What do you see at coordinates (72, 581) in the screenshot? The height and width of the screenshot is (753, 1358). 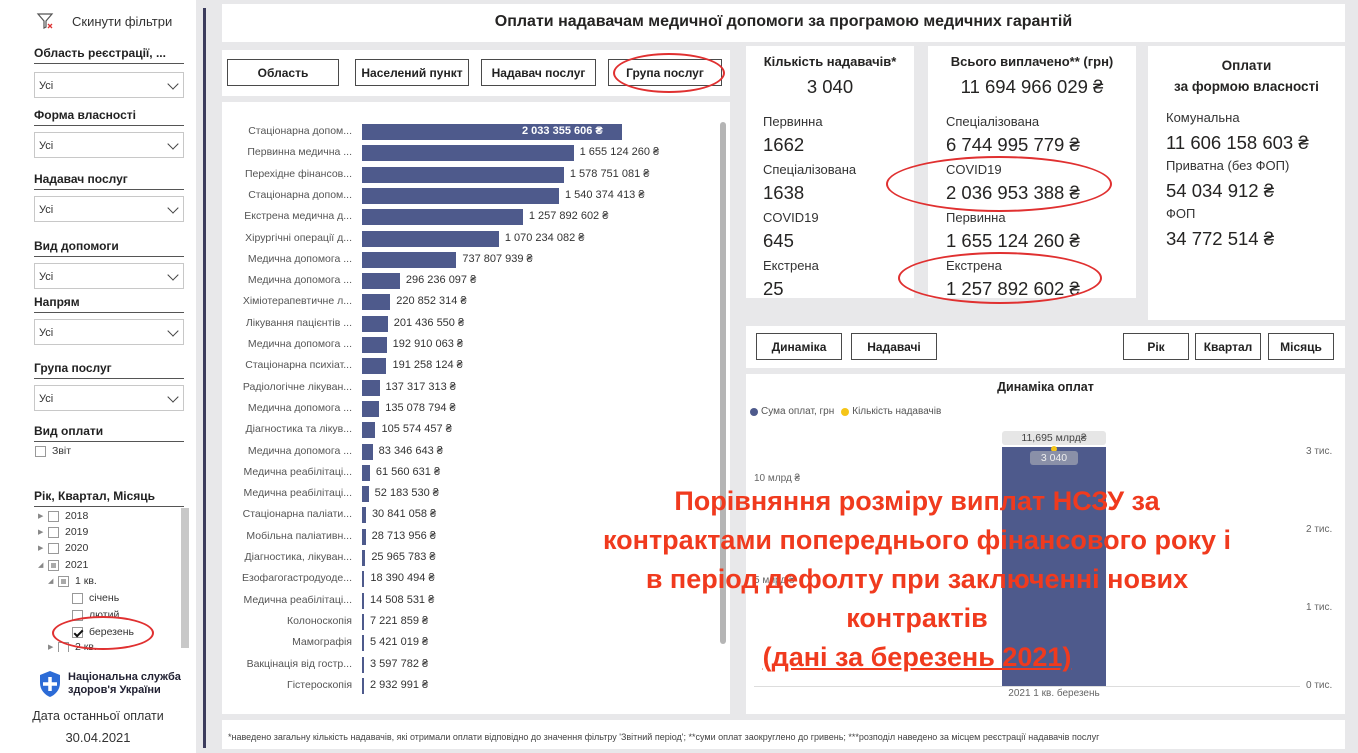 I see `tree-item-q1: ◢ 1 кв.` at bounding box center [72, 581].